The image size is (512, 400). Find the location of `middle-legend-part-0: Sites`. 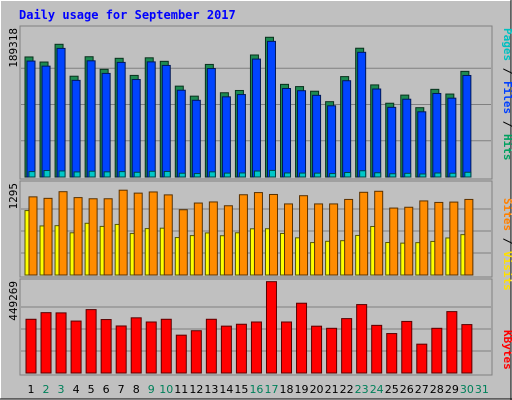

middle-legend-part-0: Sites is located at coordinates (506, 214).